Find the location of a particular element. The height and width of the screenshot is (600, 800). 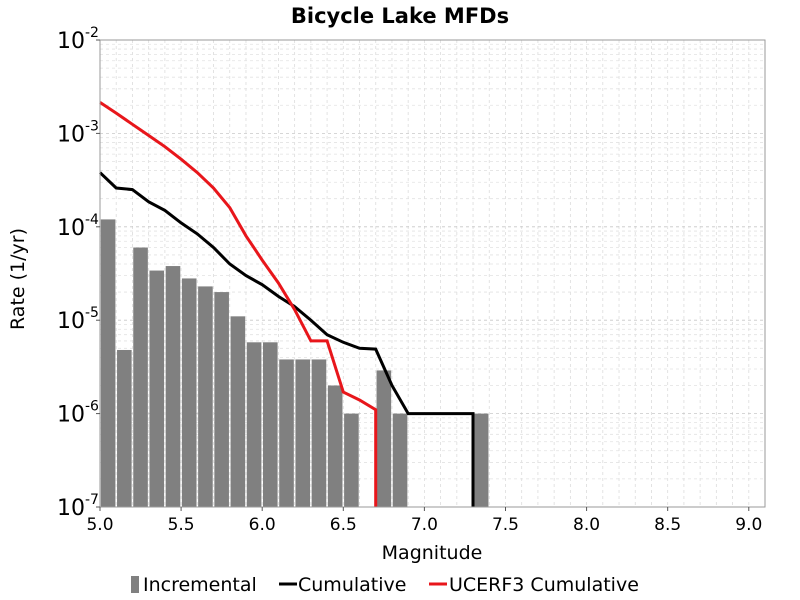

chart-title: Bicycle Lake MFDs is located at coordinates (400, 16).